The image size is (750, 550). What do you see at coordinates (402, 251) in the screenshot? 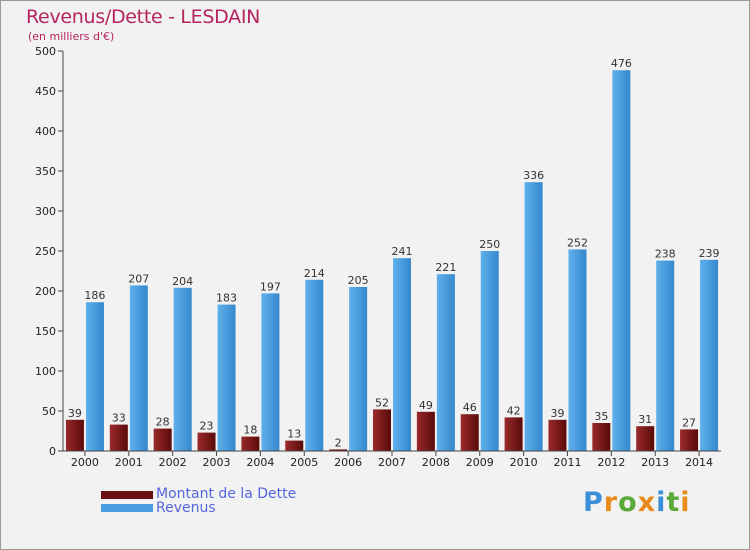
I see `data-label-revenus: 241` at bounding box center [402, 251].